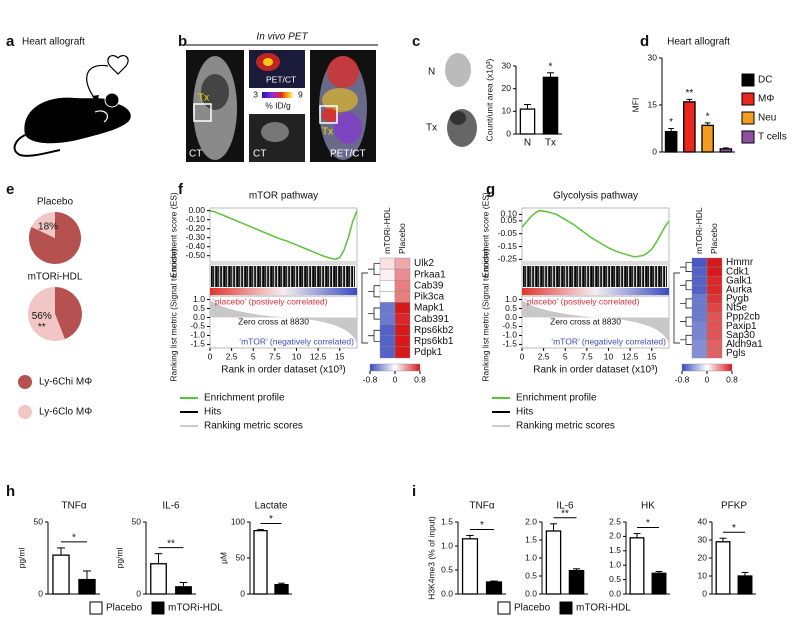  I want to click on image-label: CT, so click(259, 154).